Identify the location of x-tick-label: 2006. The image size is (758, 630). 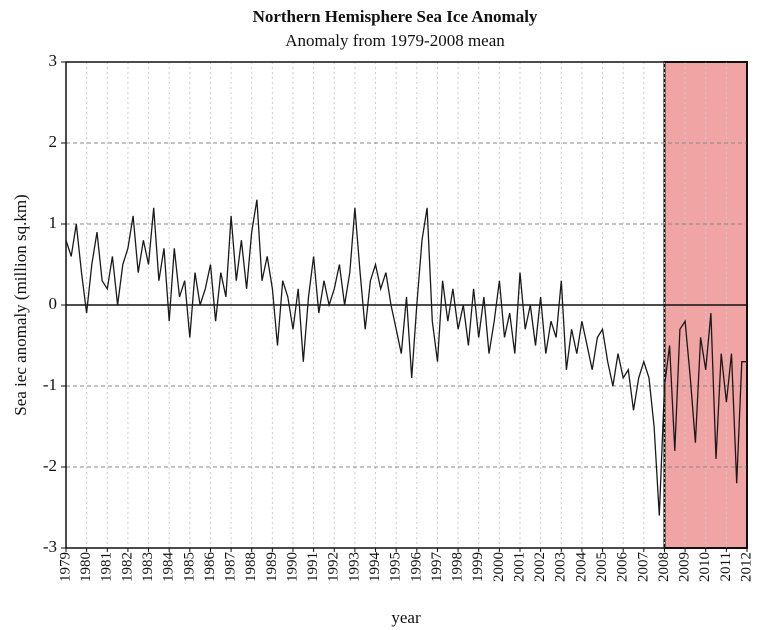
(623, 567).